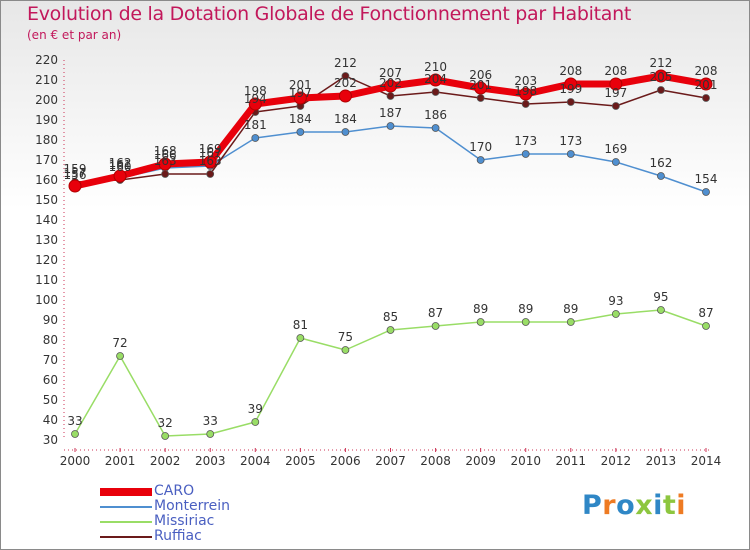 Image resolution: width=750 pixels, height=550 pixels. What do you see at coordinates (592, 505) in the screenshot?
I see `logo-letter: P` at bounding box center [592, 505].